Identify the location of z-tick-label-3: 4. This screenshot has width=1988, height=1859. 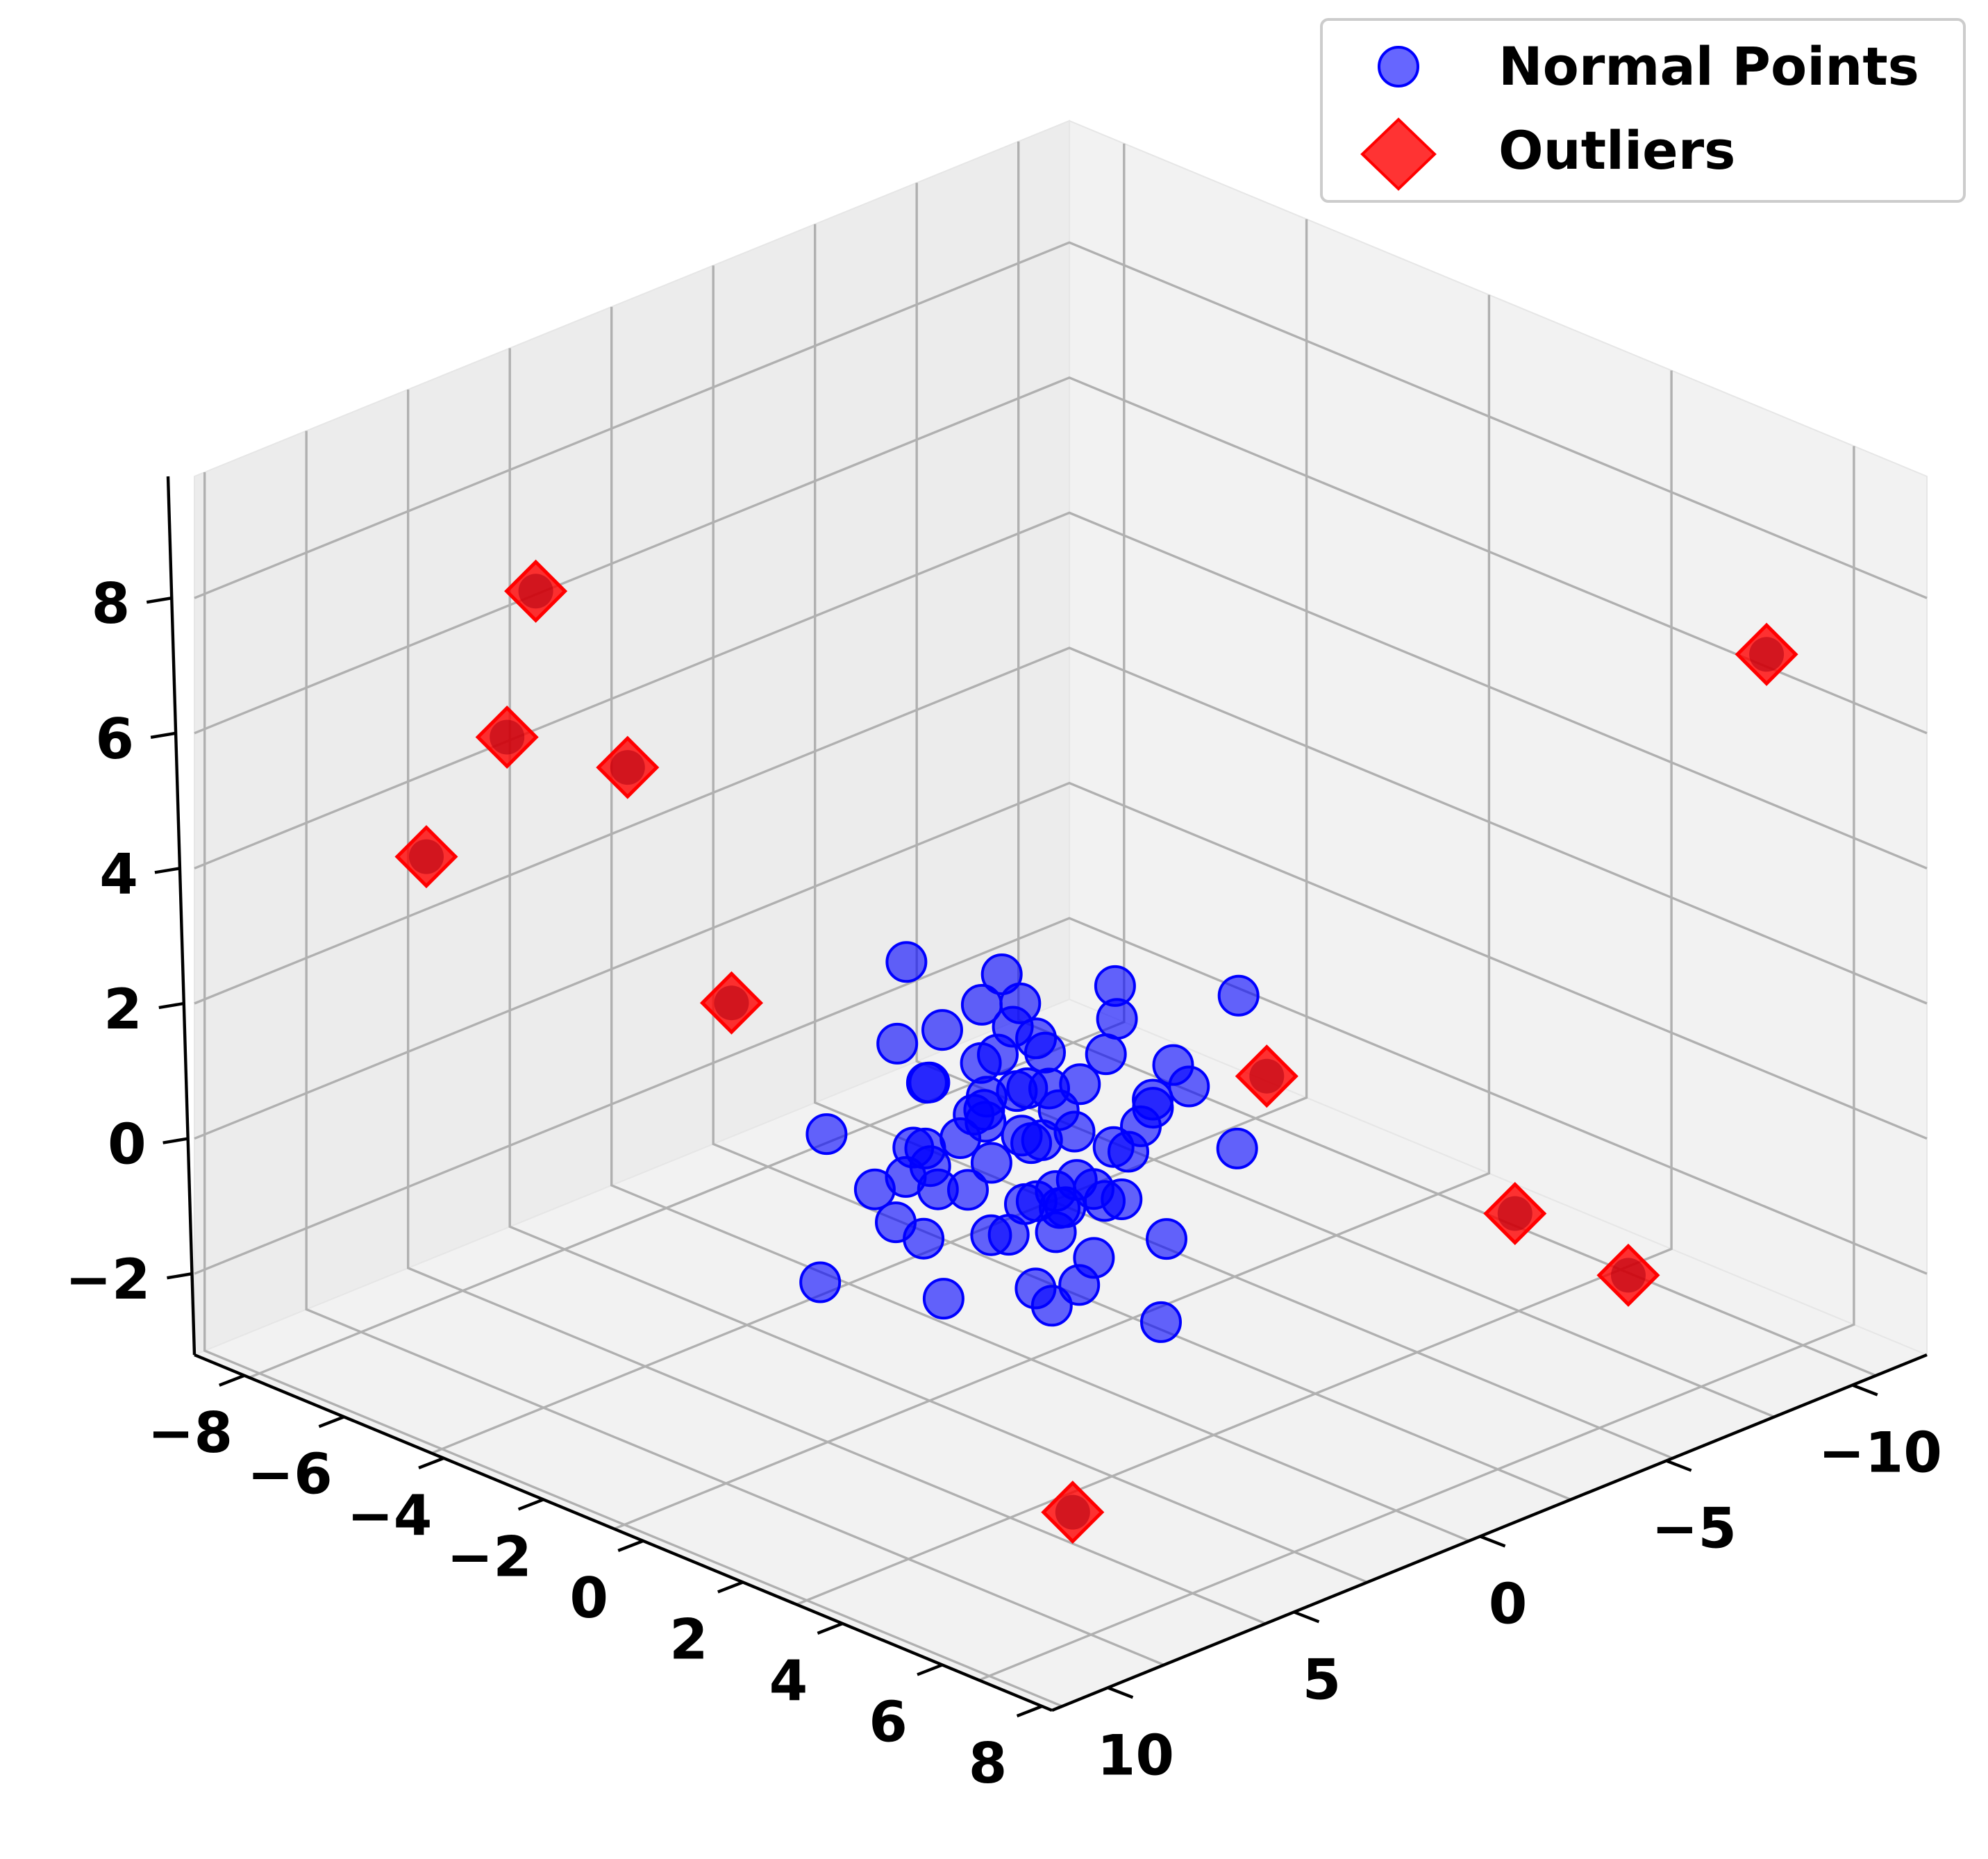
(118, 874).